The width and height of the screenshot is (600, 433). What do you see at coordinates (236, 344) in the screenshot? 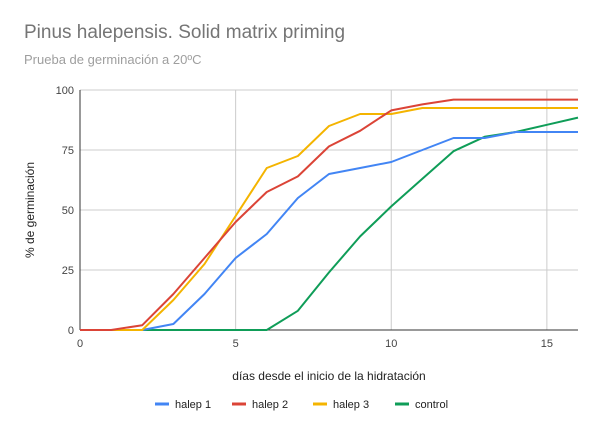
I see `x-tick-label: 5` at bounding box center [236, 344].